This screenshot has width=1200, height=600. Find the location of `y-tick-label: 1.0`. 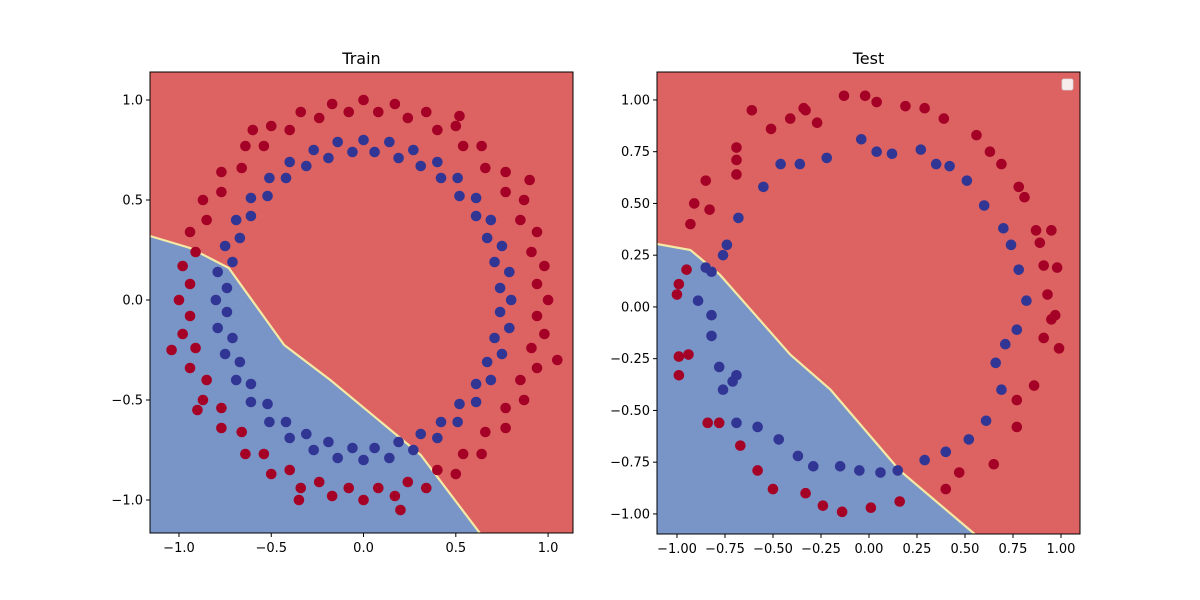

y-tick-label: 1.0 is located at coordinates (132, 101).